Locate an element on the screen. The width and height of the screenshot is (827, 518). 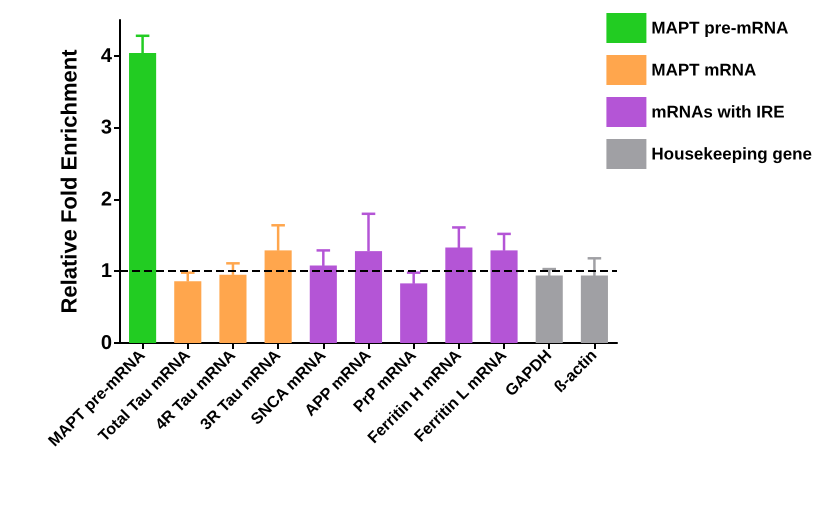
legend-label: mRNAs with IRE is located at coordinates (718, 112).